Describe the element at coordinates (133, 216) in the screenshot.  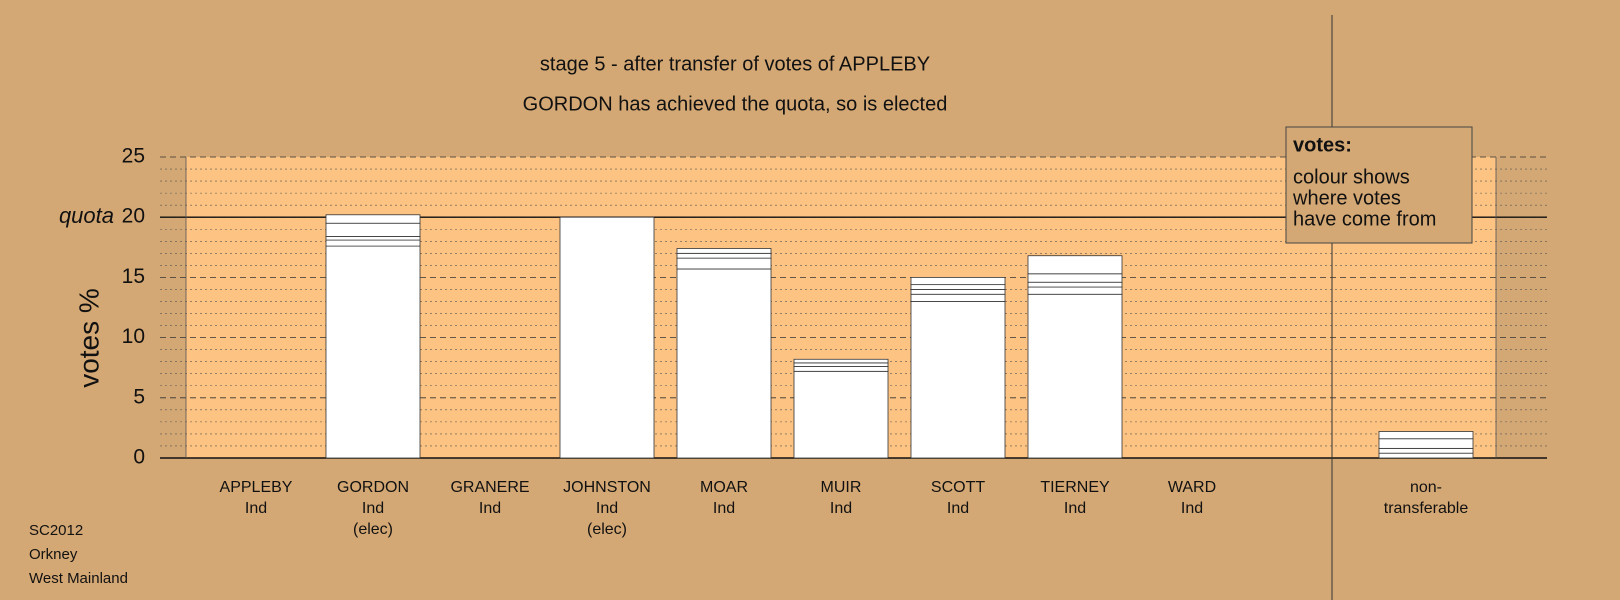
I see `y-tick-label: 20` at that location.